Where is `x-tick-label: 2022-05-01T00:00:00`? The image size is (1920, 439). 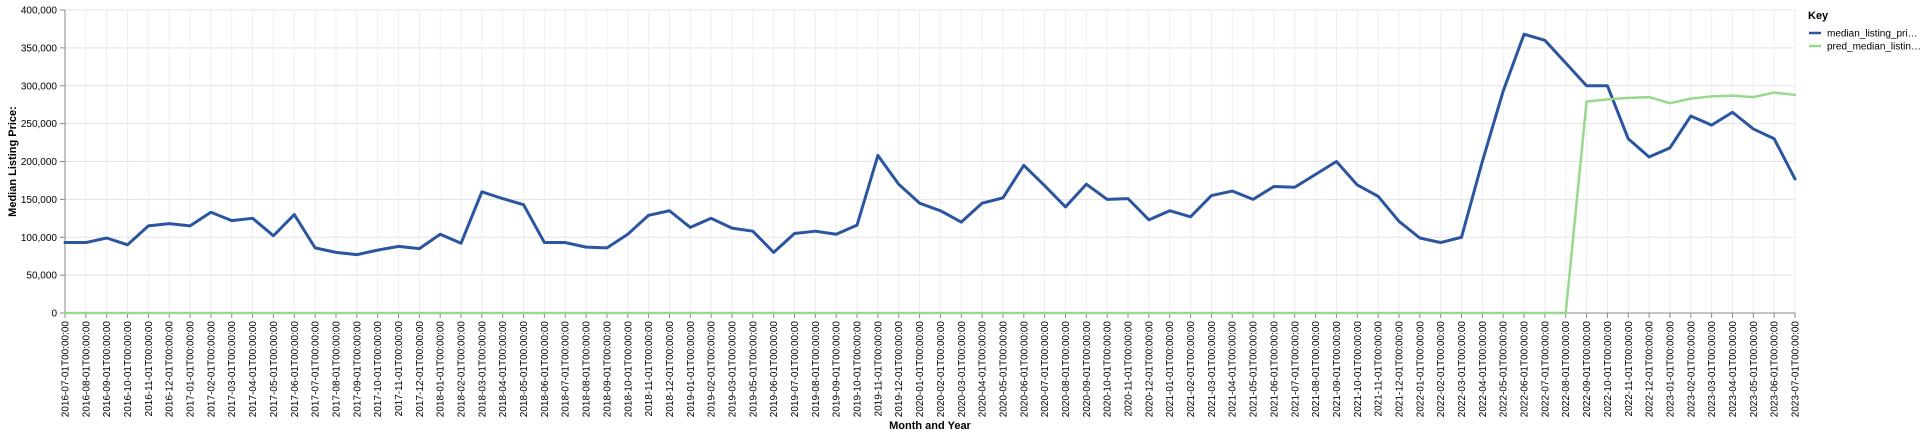
x-tick-label: 2022-05-01T00:00:00 is located at coordinates (1504, 369).